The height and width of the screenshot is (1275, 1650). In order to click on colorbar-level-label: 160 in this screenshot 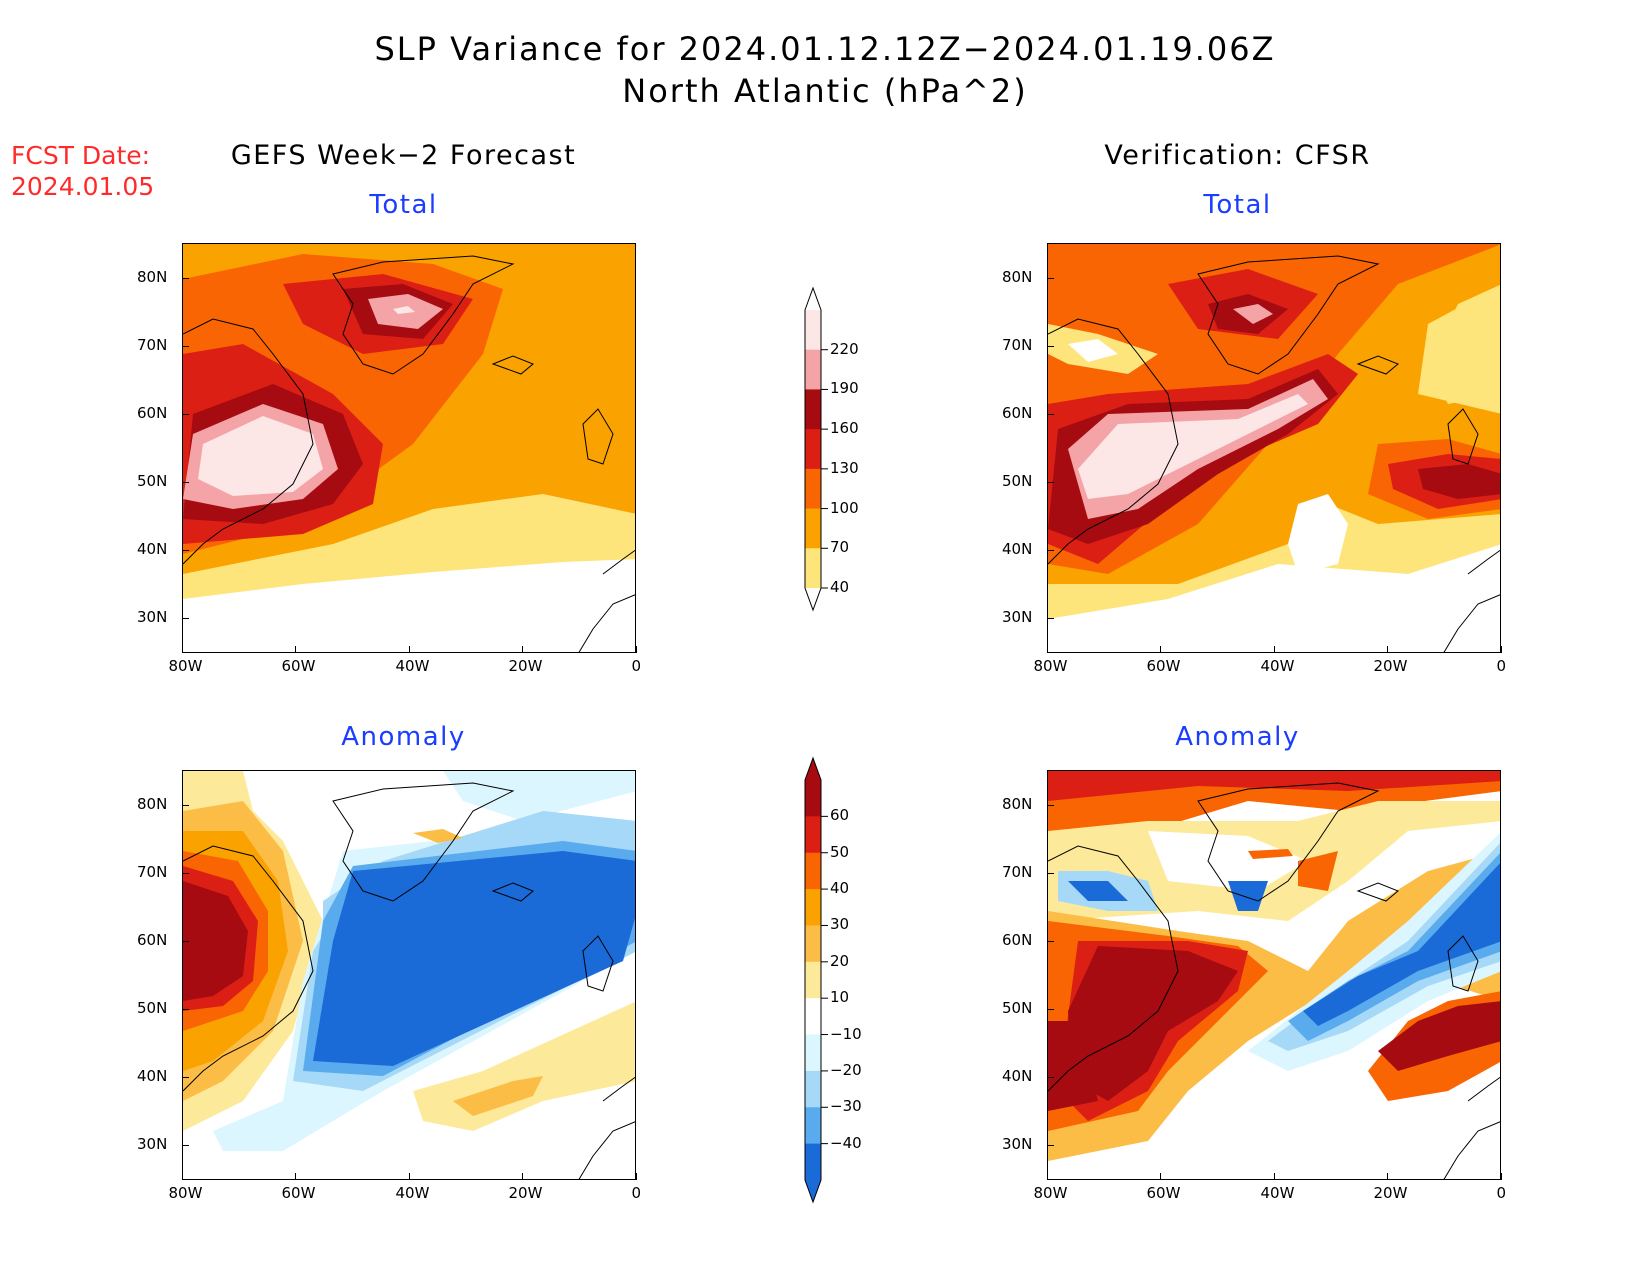, I will do `click(844, 428)`.